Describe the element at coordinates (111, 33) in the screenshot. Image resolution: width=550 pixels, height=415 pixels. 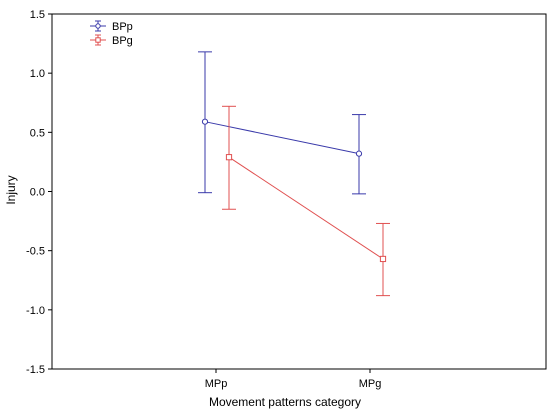
I see `legend: BPp BPg` at that location.